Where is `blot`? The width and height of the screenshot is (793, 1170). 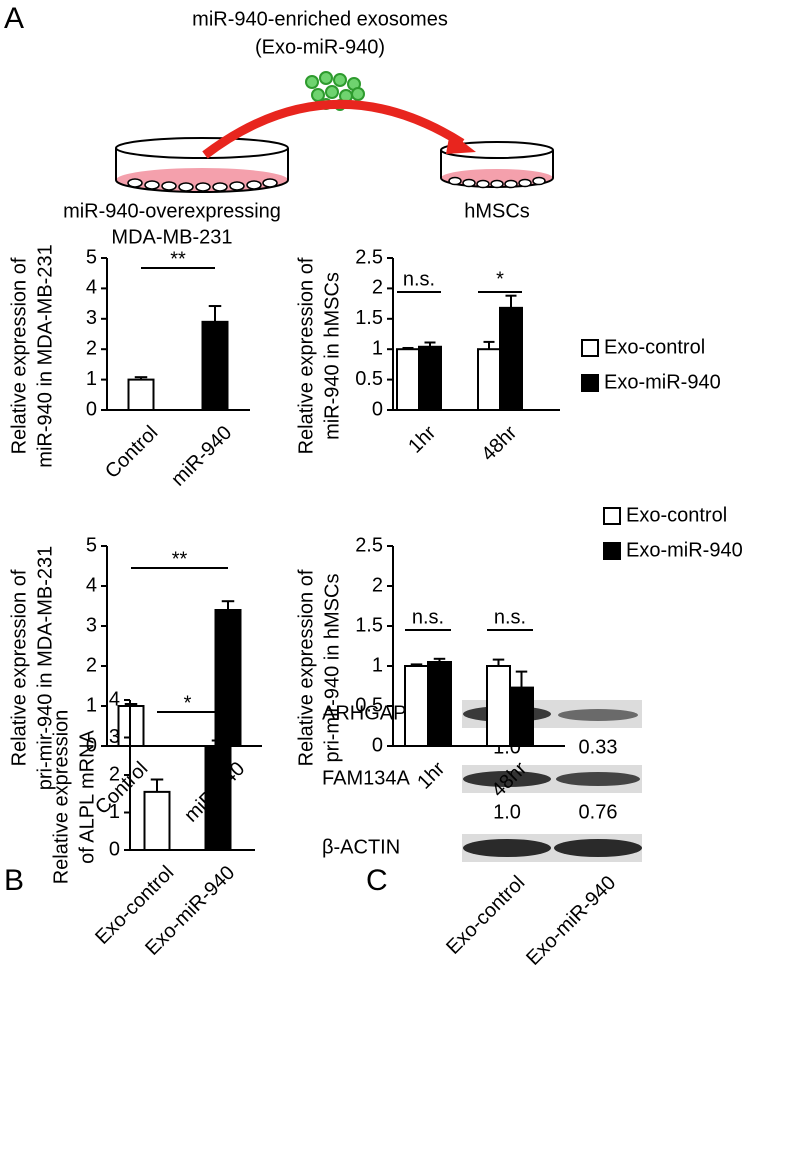 blot is located at coordinates (552, 781).